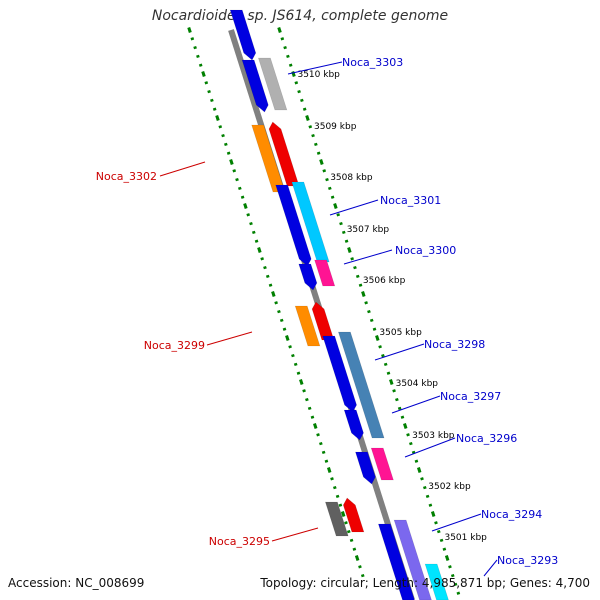 The height and width of the screenshot is (600, 600). Describe the element at coordinates (368, 230) in the screenshot. I see `scale-label: 3507 kbp` at that location.